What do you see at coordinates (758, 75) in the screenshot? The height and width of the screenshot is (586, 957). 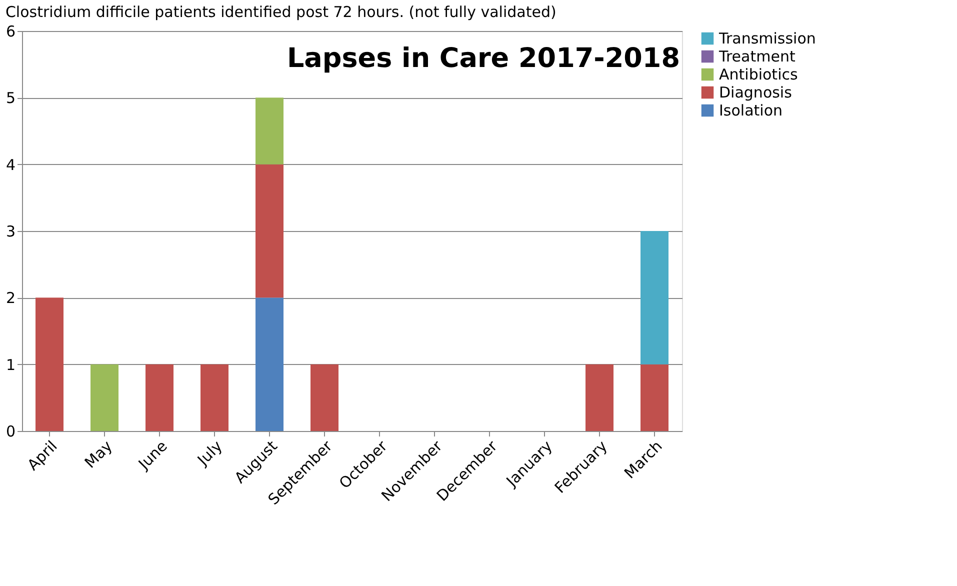 I see `legend-label: Antibiotics` at bounding box center [758, 75].